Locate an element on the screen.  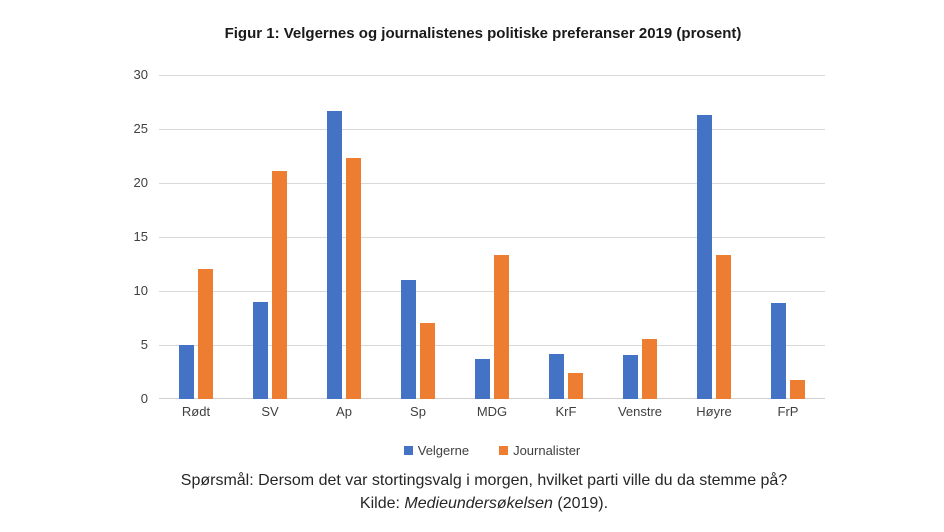
x-axis-labels: Rødt SV Ap Sp MDG KrF Venstre Høyre FrP is located at coordinates (492, 411).